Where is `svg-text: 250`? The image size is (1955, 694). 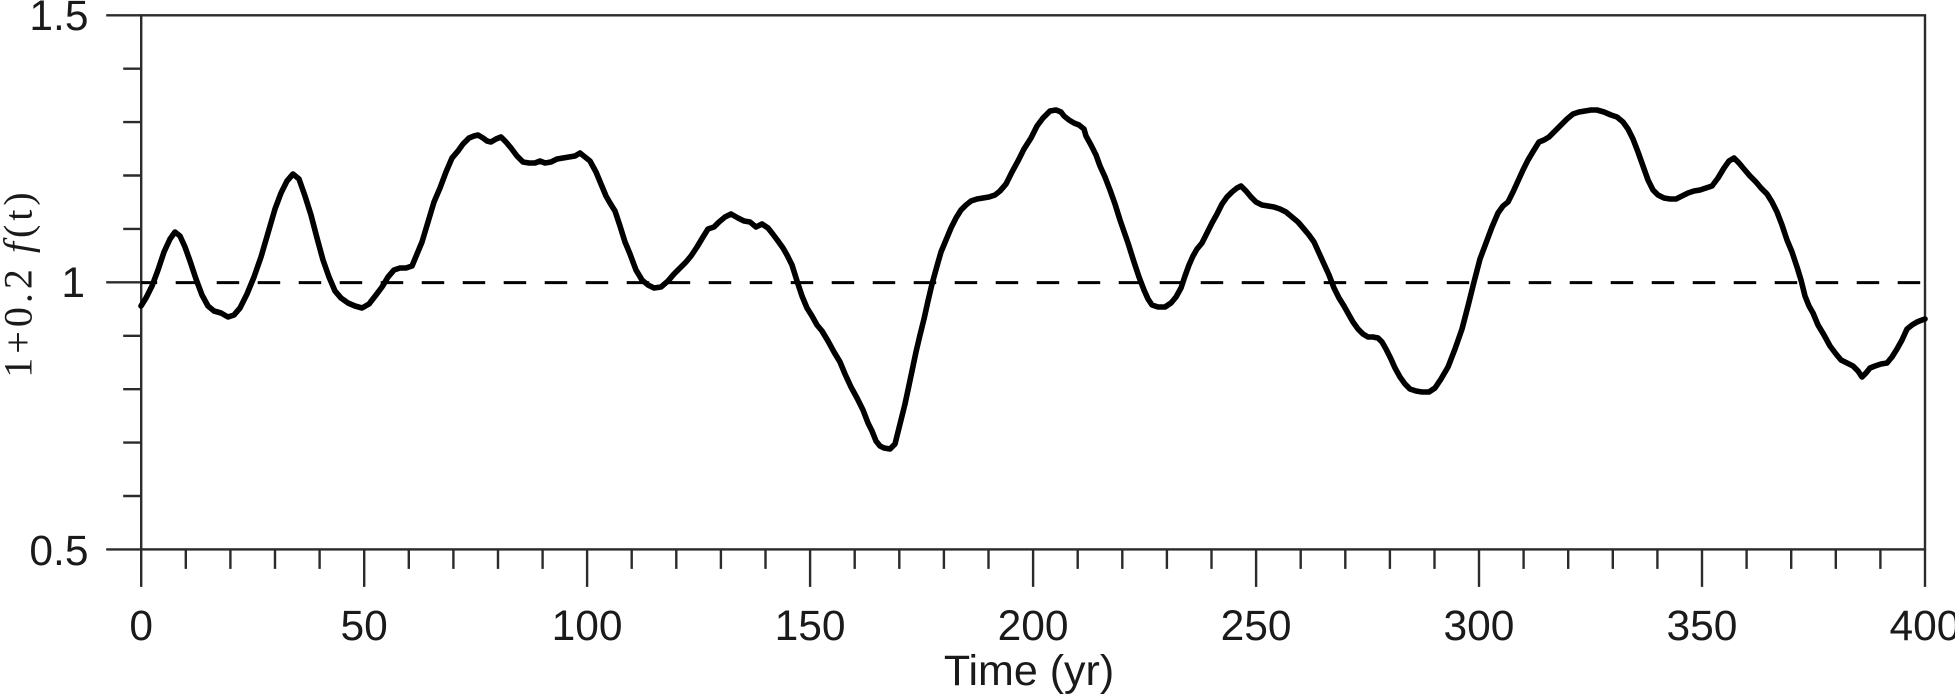
svg-text: 250 is located at coordinates (1256, 626).